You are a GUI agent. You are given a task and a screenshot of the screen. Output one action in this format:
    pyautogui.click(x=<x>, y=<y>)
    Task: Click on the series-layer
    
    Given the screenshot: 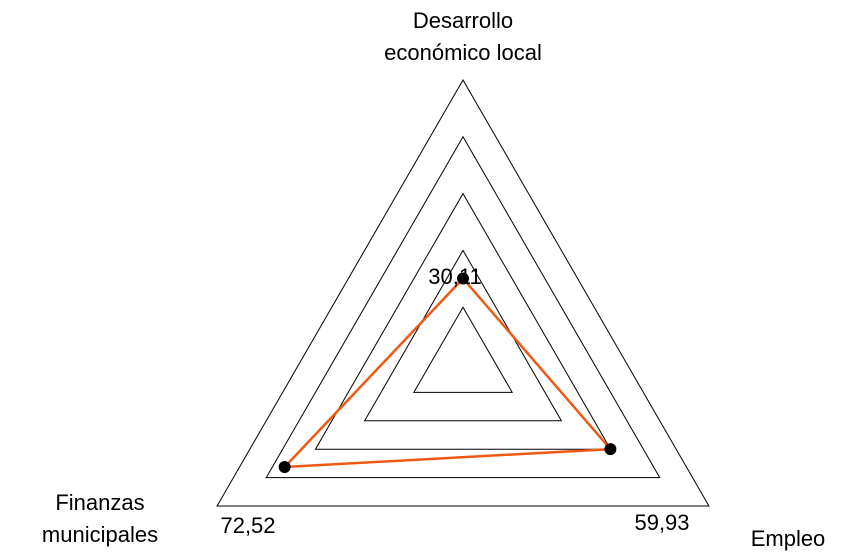 What is the action you would take?
    pyautogui.click(x=447, y=372)
    